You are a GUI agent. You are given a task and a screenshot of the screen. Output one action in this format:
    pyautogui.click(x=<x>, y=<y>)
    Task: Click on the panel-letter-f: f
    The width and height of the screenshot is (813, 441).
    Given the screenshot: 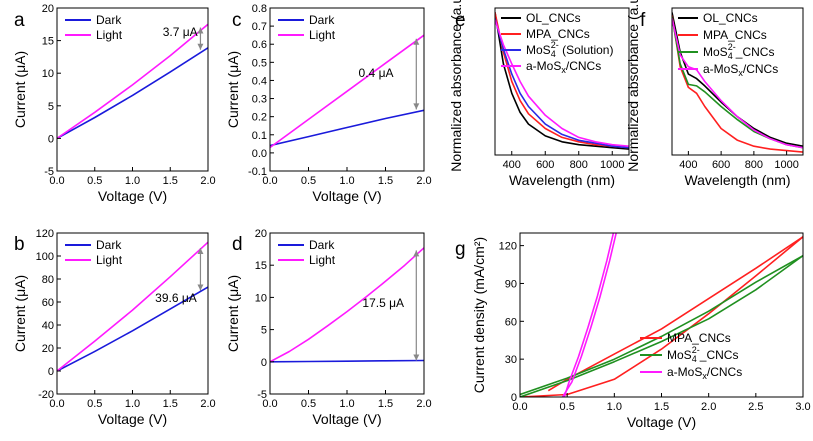 What is the action you would take?
    pyautogui.click(x=643, y=20)
    